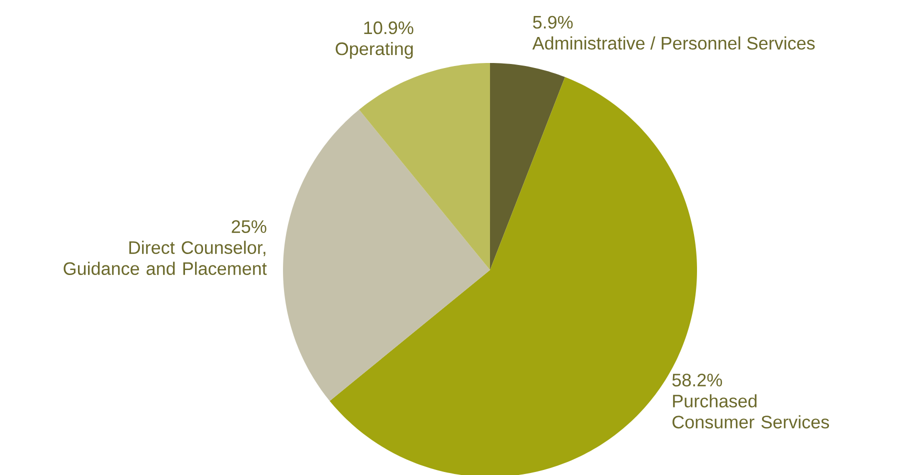  What do you see at coordinates (750, 411) in the screenshot?
I see `slice-label: Purchased Consumer Services` at bounding box center [750, 411].